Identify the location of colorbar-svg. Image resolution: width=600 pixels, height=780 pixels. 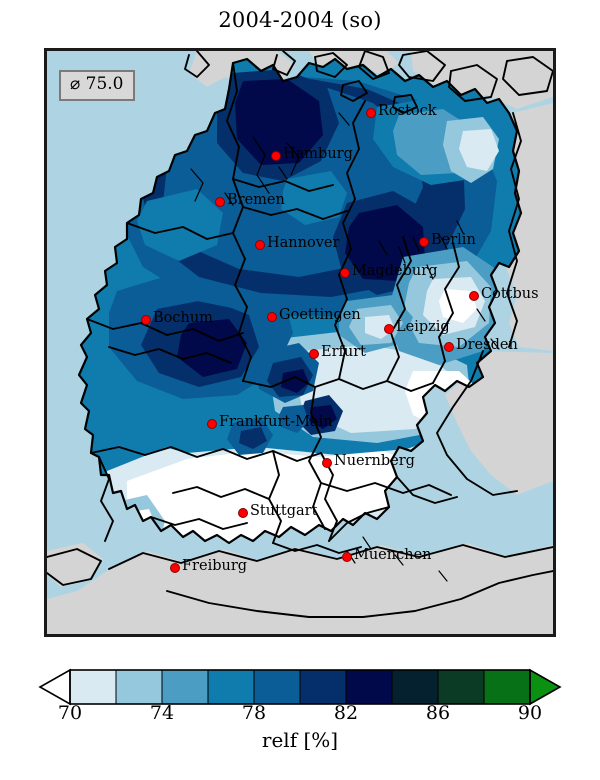
(300, 687).